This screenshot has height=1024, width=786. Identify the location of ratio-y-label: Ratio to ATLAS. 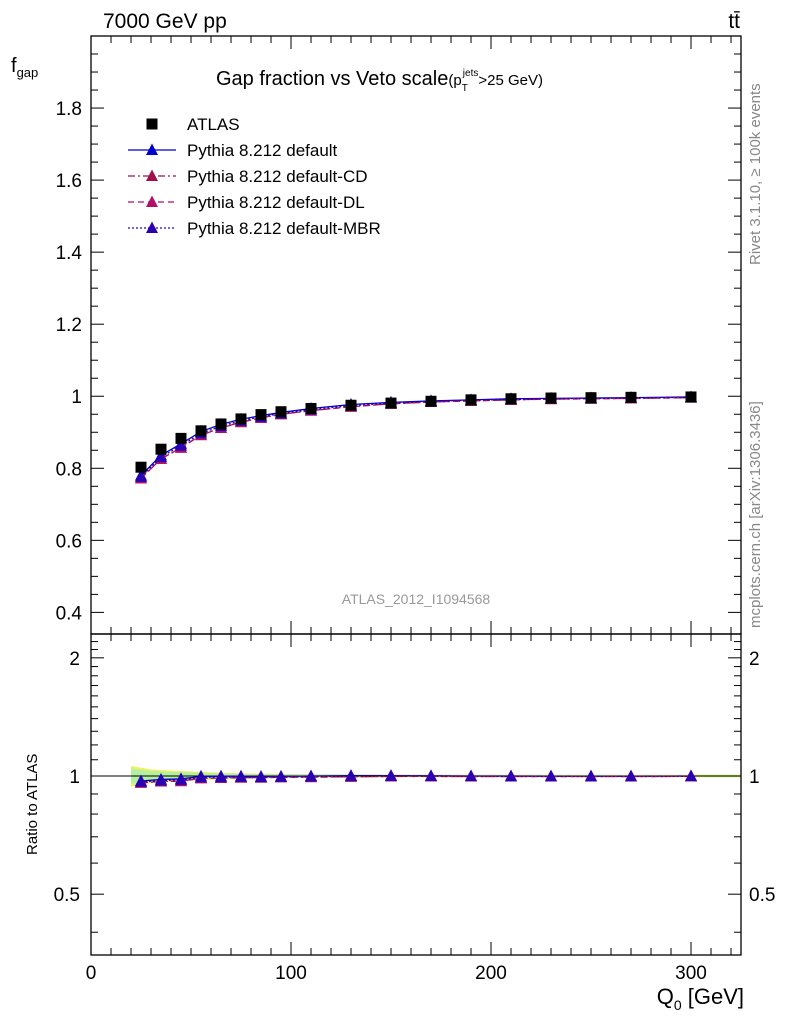
(32, 804).